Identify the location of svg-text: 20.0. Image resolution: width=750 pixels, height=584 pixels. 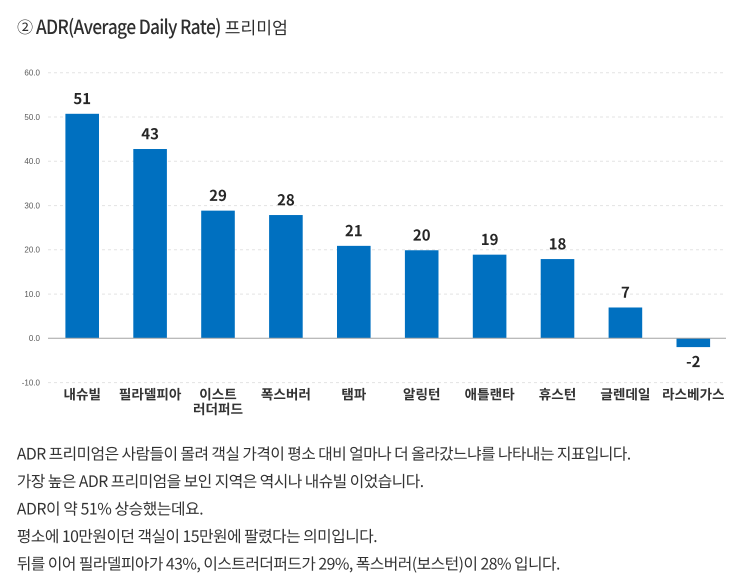
(32, 250).